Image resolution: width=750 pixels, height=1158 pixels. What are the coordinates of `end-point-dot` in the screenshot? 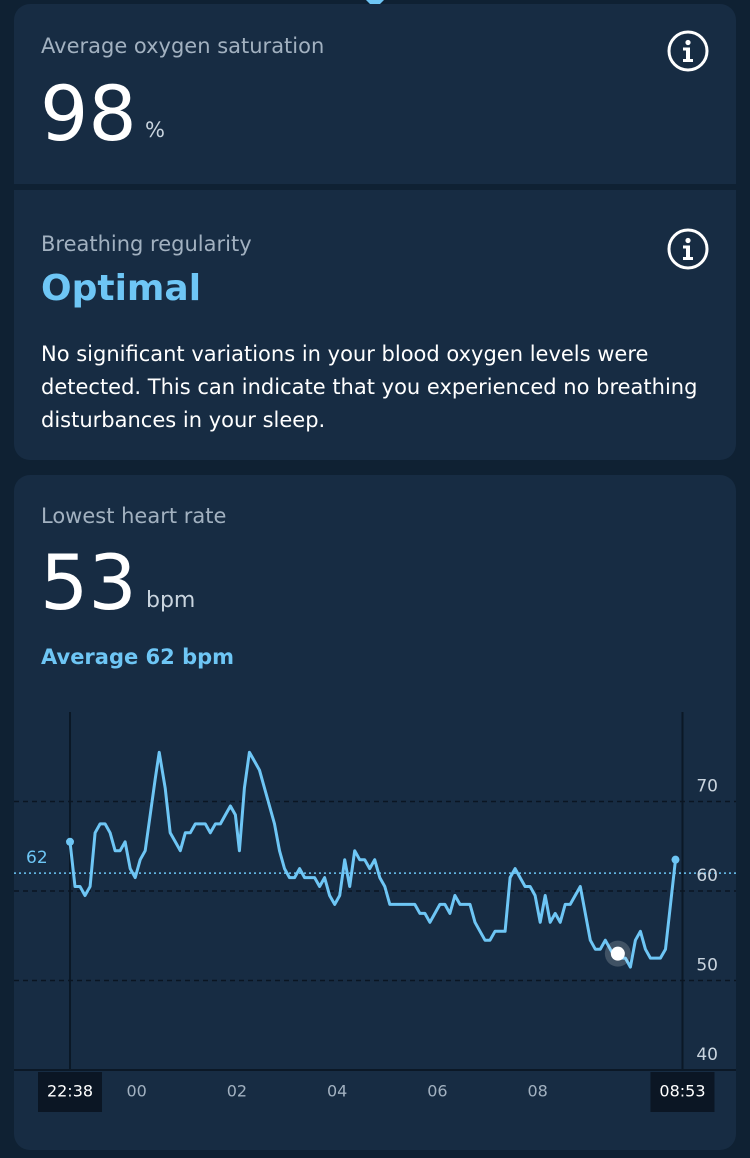 It's located at (675, 859).